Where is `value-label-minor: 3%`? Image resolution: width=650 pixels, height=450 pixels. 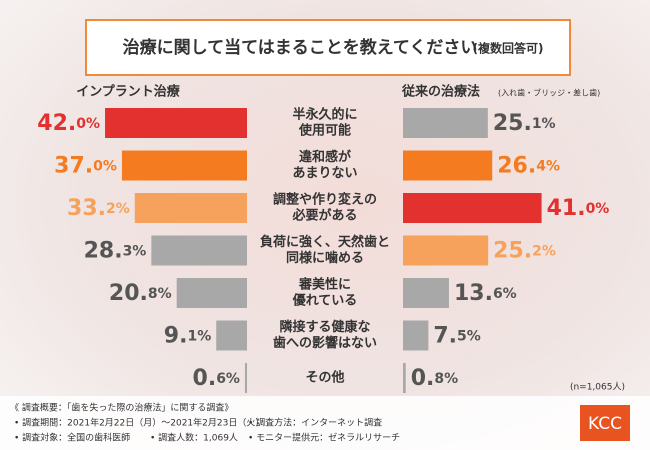
value-label-minor: 3% is located at coordinates (135, 252).